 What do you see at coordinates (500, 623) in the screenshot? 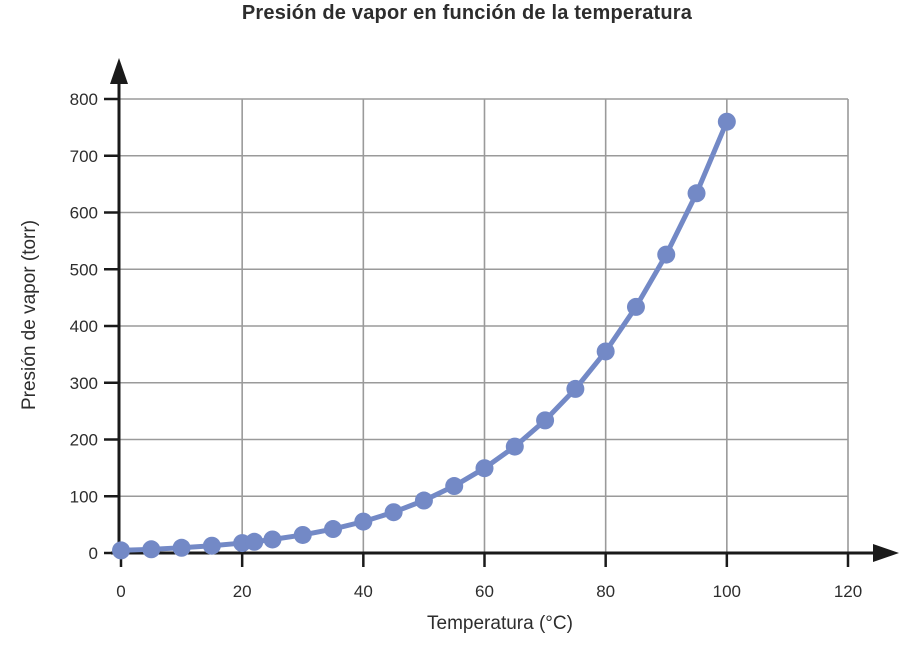
I see `x-axis-title: Temperatura (°C)` at bounding box center [500, 623].